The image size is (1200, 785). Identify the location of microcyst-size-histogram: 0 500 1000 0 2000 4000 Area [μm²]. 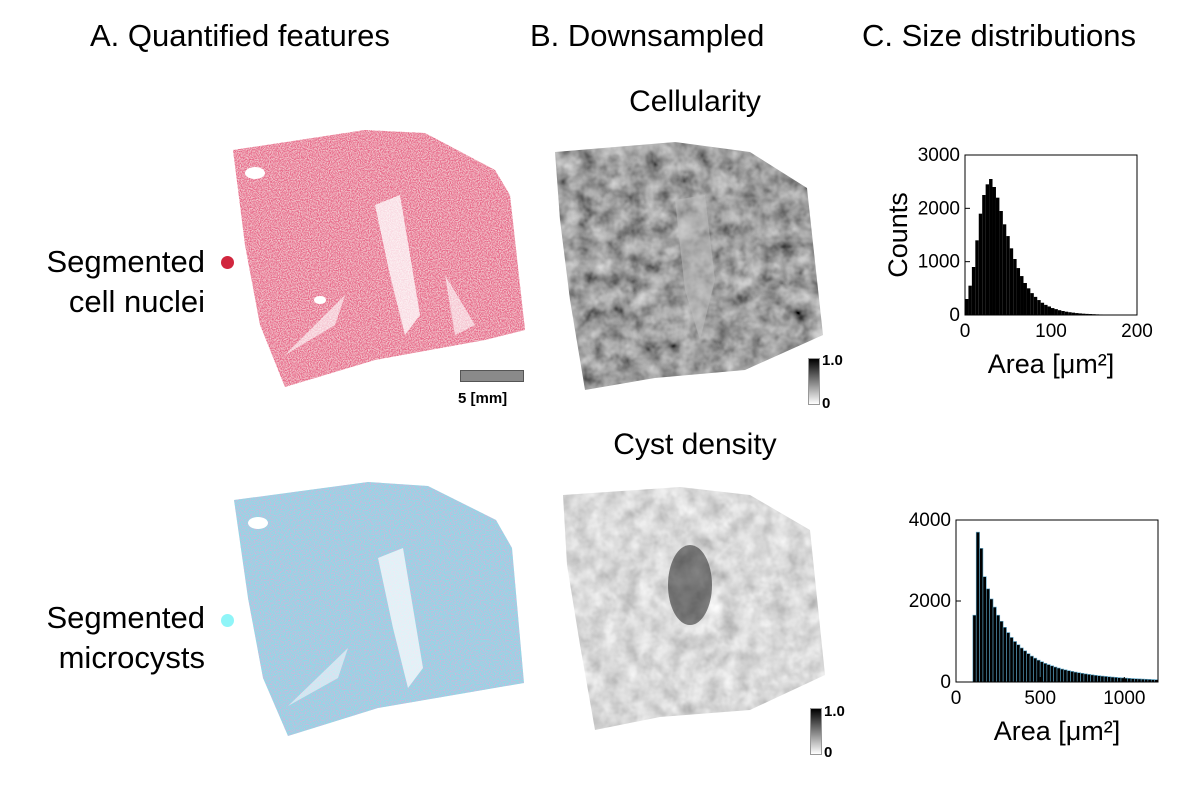
(1034, 628).